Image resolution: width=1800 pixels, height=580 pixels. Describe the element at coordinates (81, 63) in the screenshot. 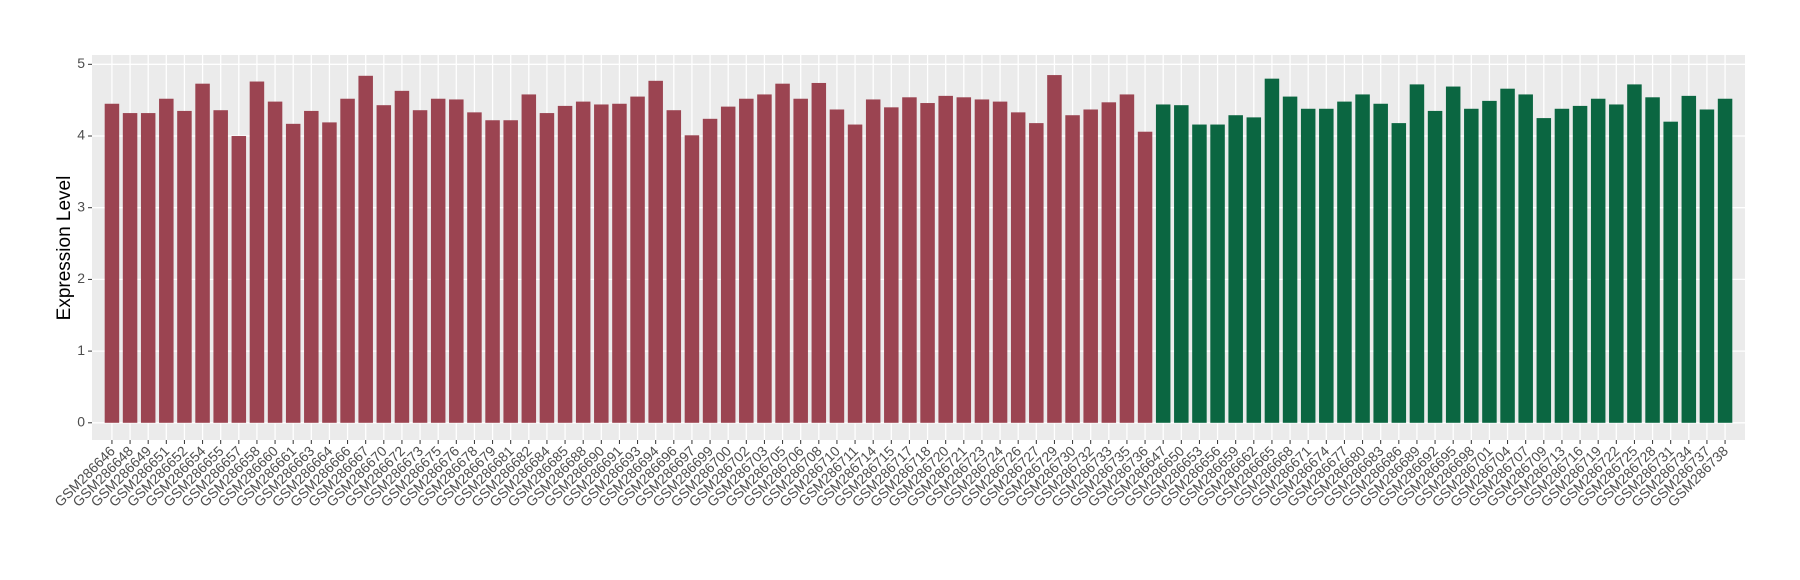

I see `y-tick-label: 5` at that location.